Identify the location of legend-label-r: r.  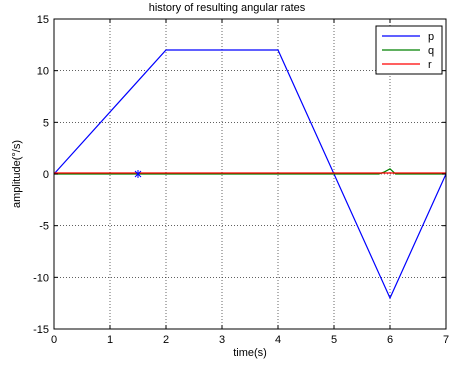
(430, 65).